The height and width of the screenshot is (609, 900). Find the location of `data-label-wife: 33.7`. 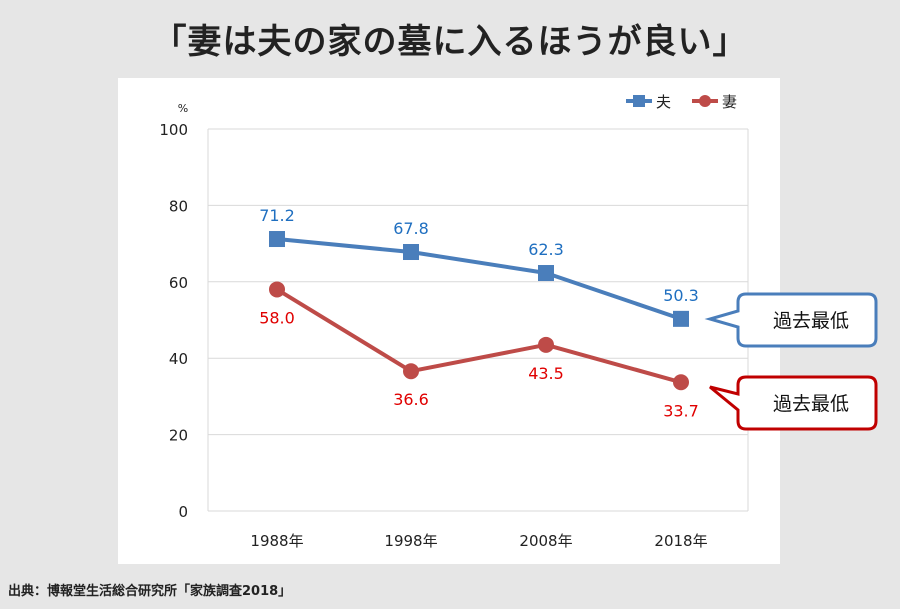

data-label-wife: 33.7 is located at coordinates (681, 410).